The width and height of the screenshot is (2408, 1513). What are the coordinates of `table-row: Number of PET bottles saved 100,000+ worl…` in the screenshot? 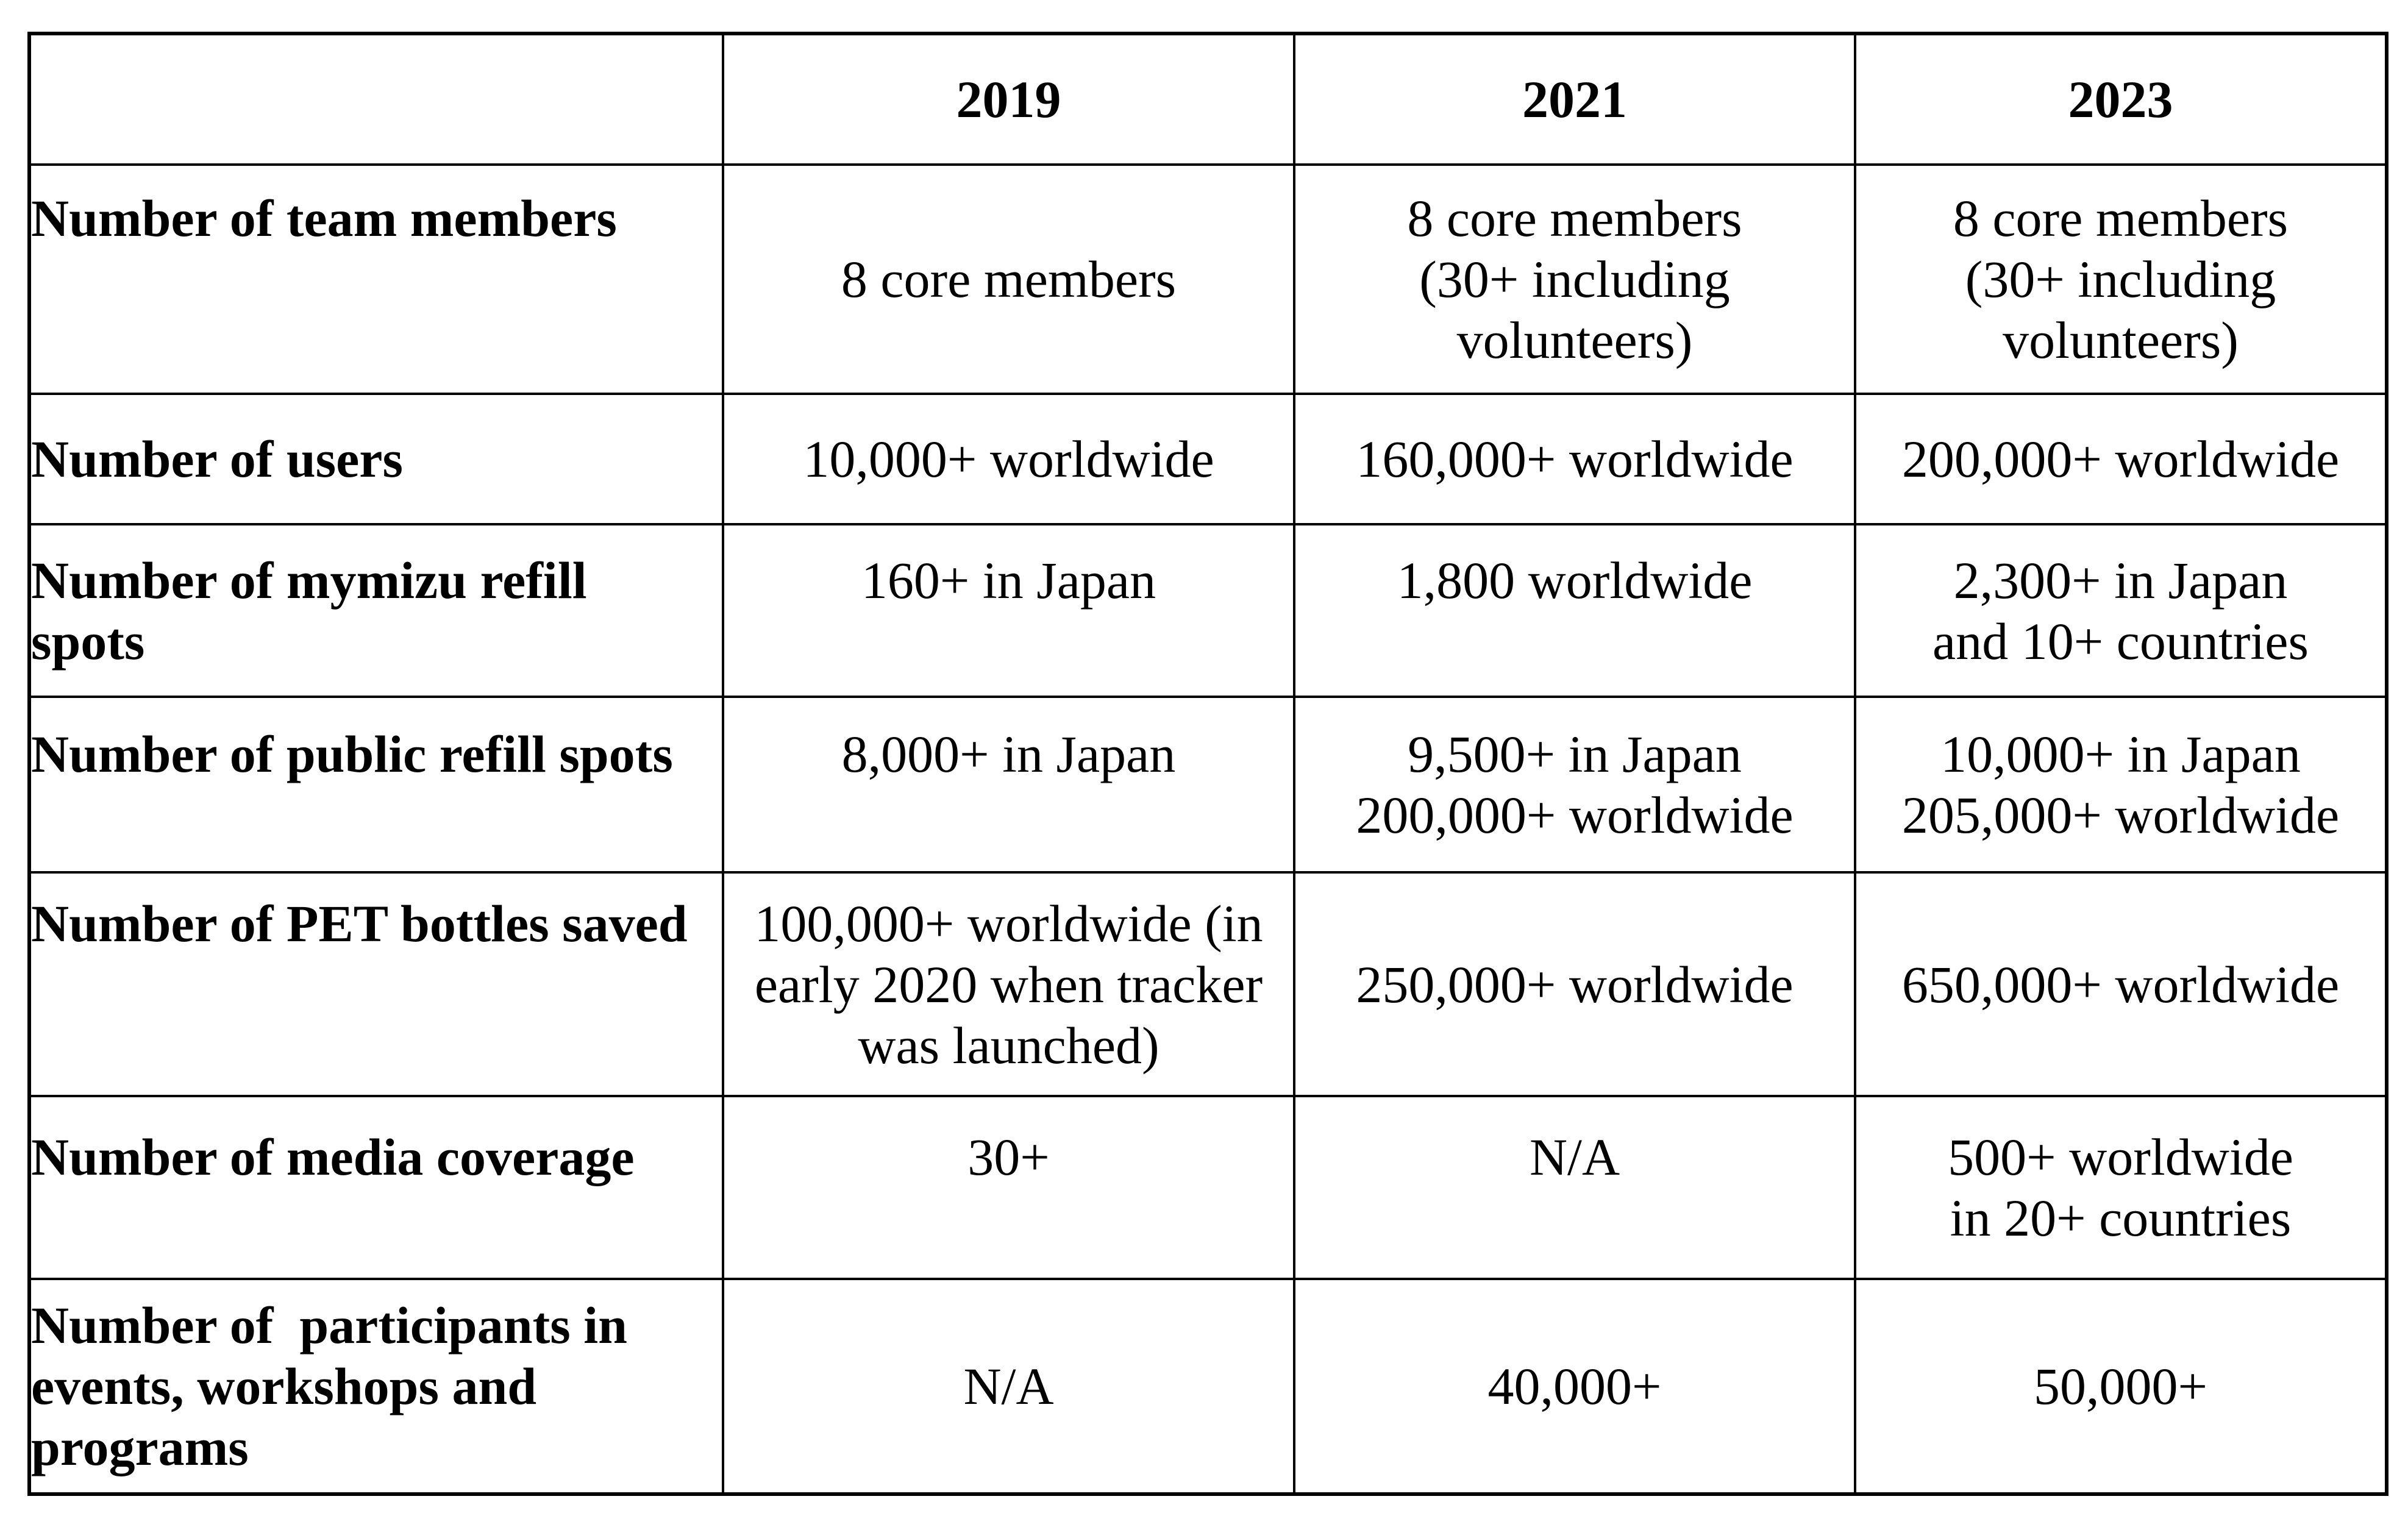 It's located at (1208, 984).